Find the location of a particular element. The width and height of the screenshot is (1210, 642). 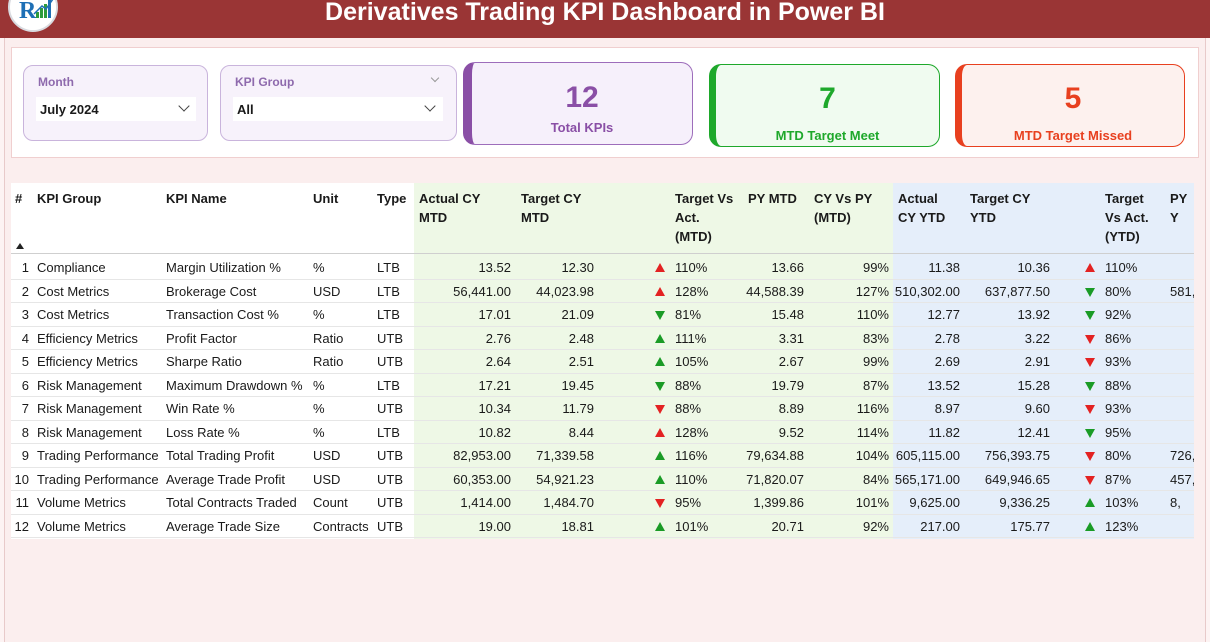

col-header-actual-cy-ytd: Actual CY YTD is located at coordinates (921, 208).